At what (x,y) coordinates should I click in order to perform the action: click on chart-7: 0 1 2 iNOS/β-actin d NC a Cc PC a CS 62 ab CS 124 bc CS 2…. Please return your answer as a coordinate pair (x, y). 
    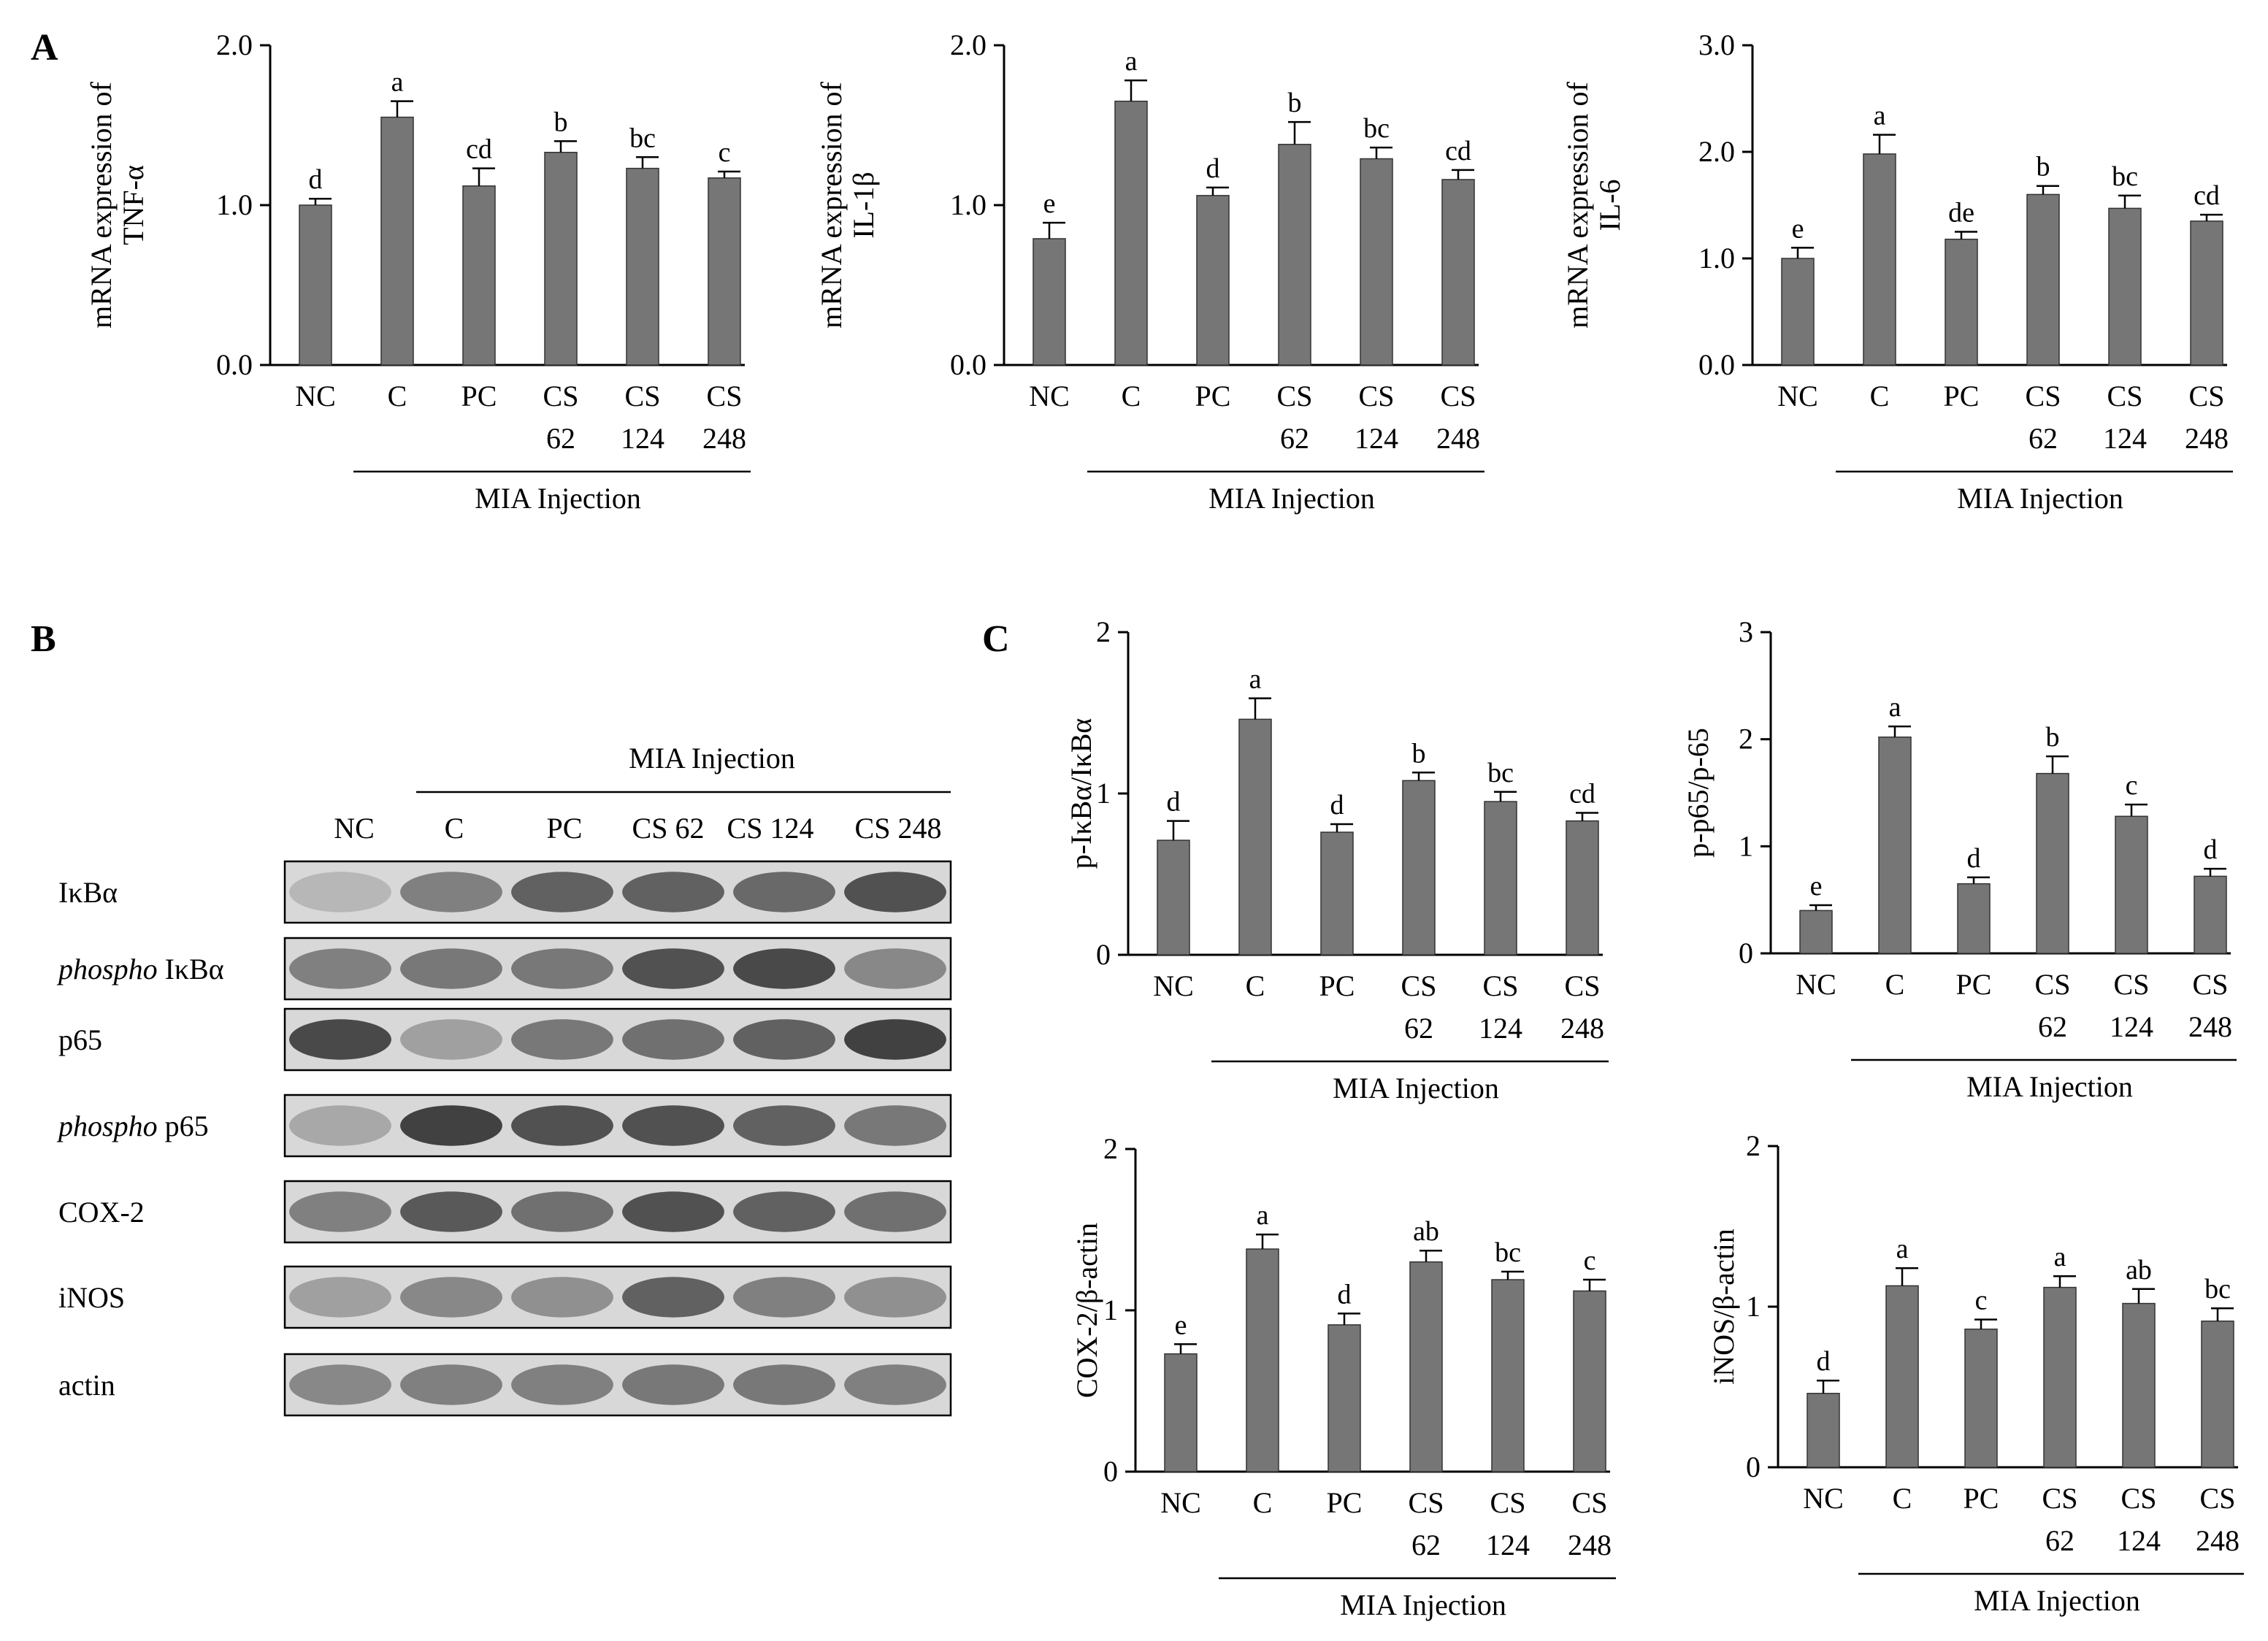
    Looking at the image, I should click on (1975, 1373).